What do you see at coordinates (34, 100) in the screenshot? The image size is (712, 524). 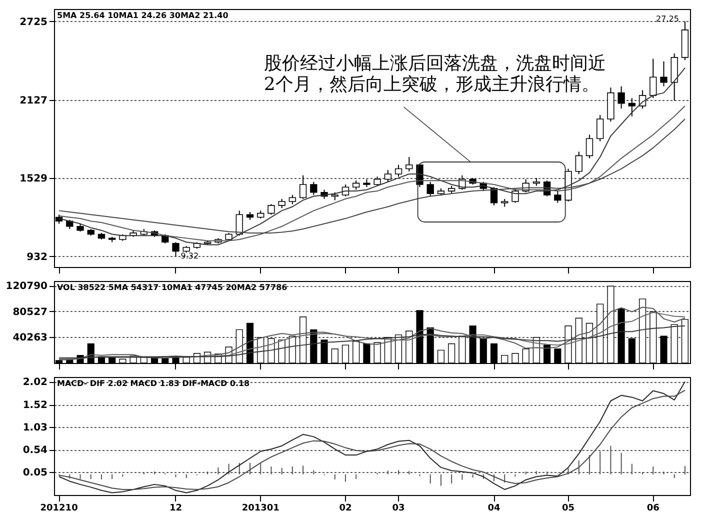 I see `y-tick-label: 2127` at bounding box center [34, 100].